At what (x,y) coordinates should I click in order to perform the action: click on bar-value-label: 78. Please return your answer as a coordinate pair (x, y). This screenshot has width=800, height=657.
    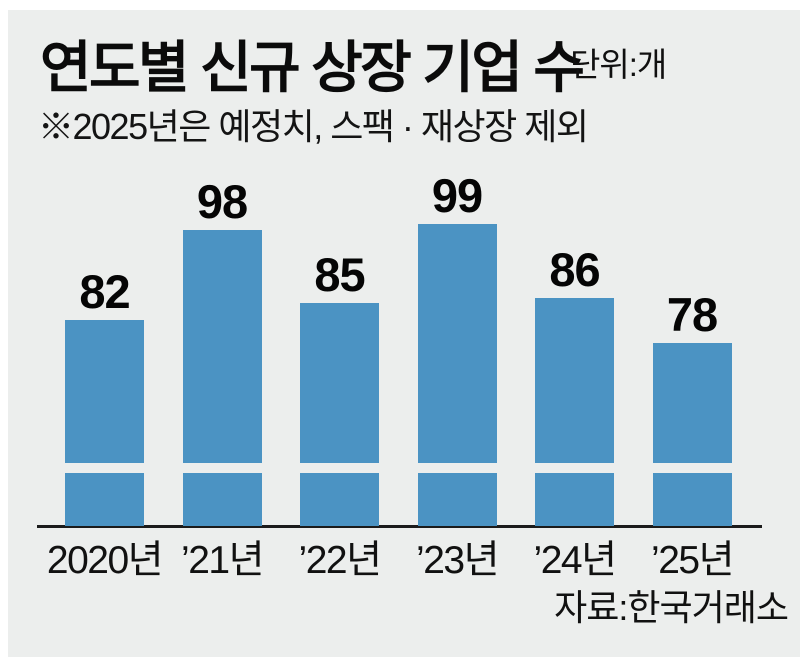
    Looking at the image, I should click on (692, 314).